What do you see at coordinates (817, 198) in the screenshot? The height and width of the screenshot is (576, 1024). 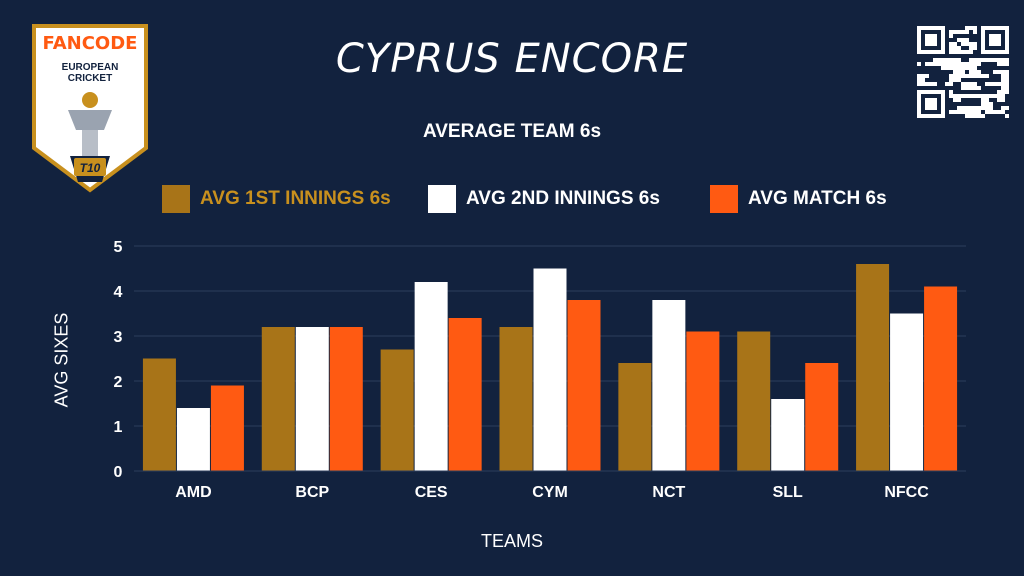 I see `legend-label-match: AVG MATCH 6s` at bounding box center [817, 198].